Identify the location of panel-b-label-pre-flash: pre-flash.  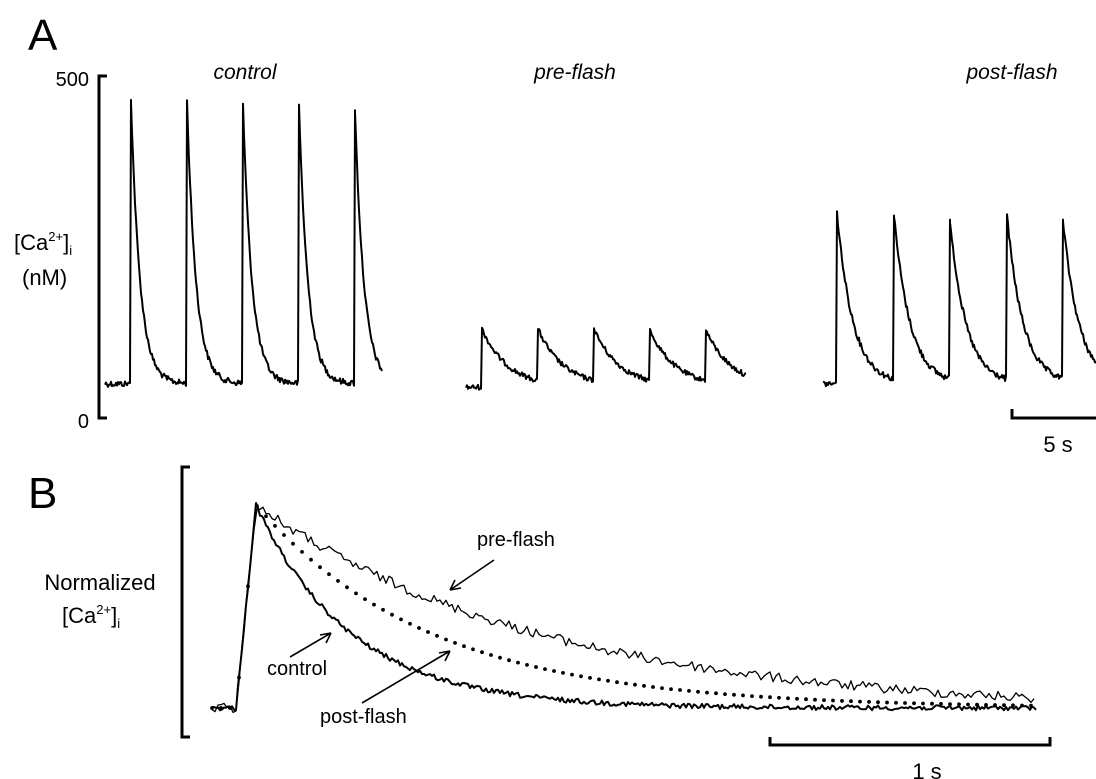
(516, 540).